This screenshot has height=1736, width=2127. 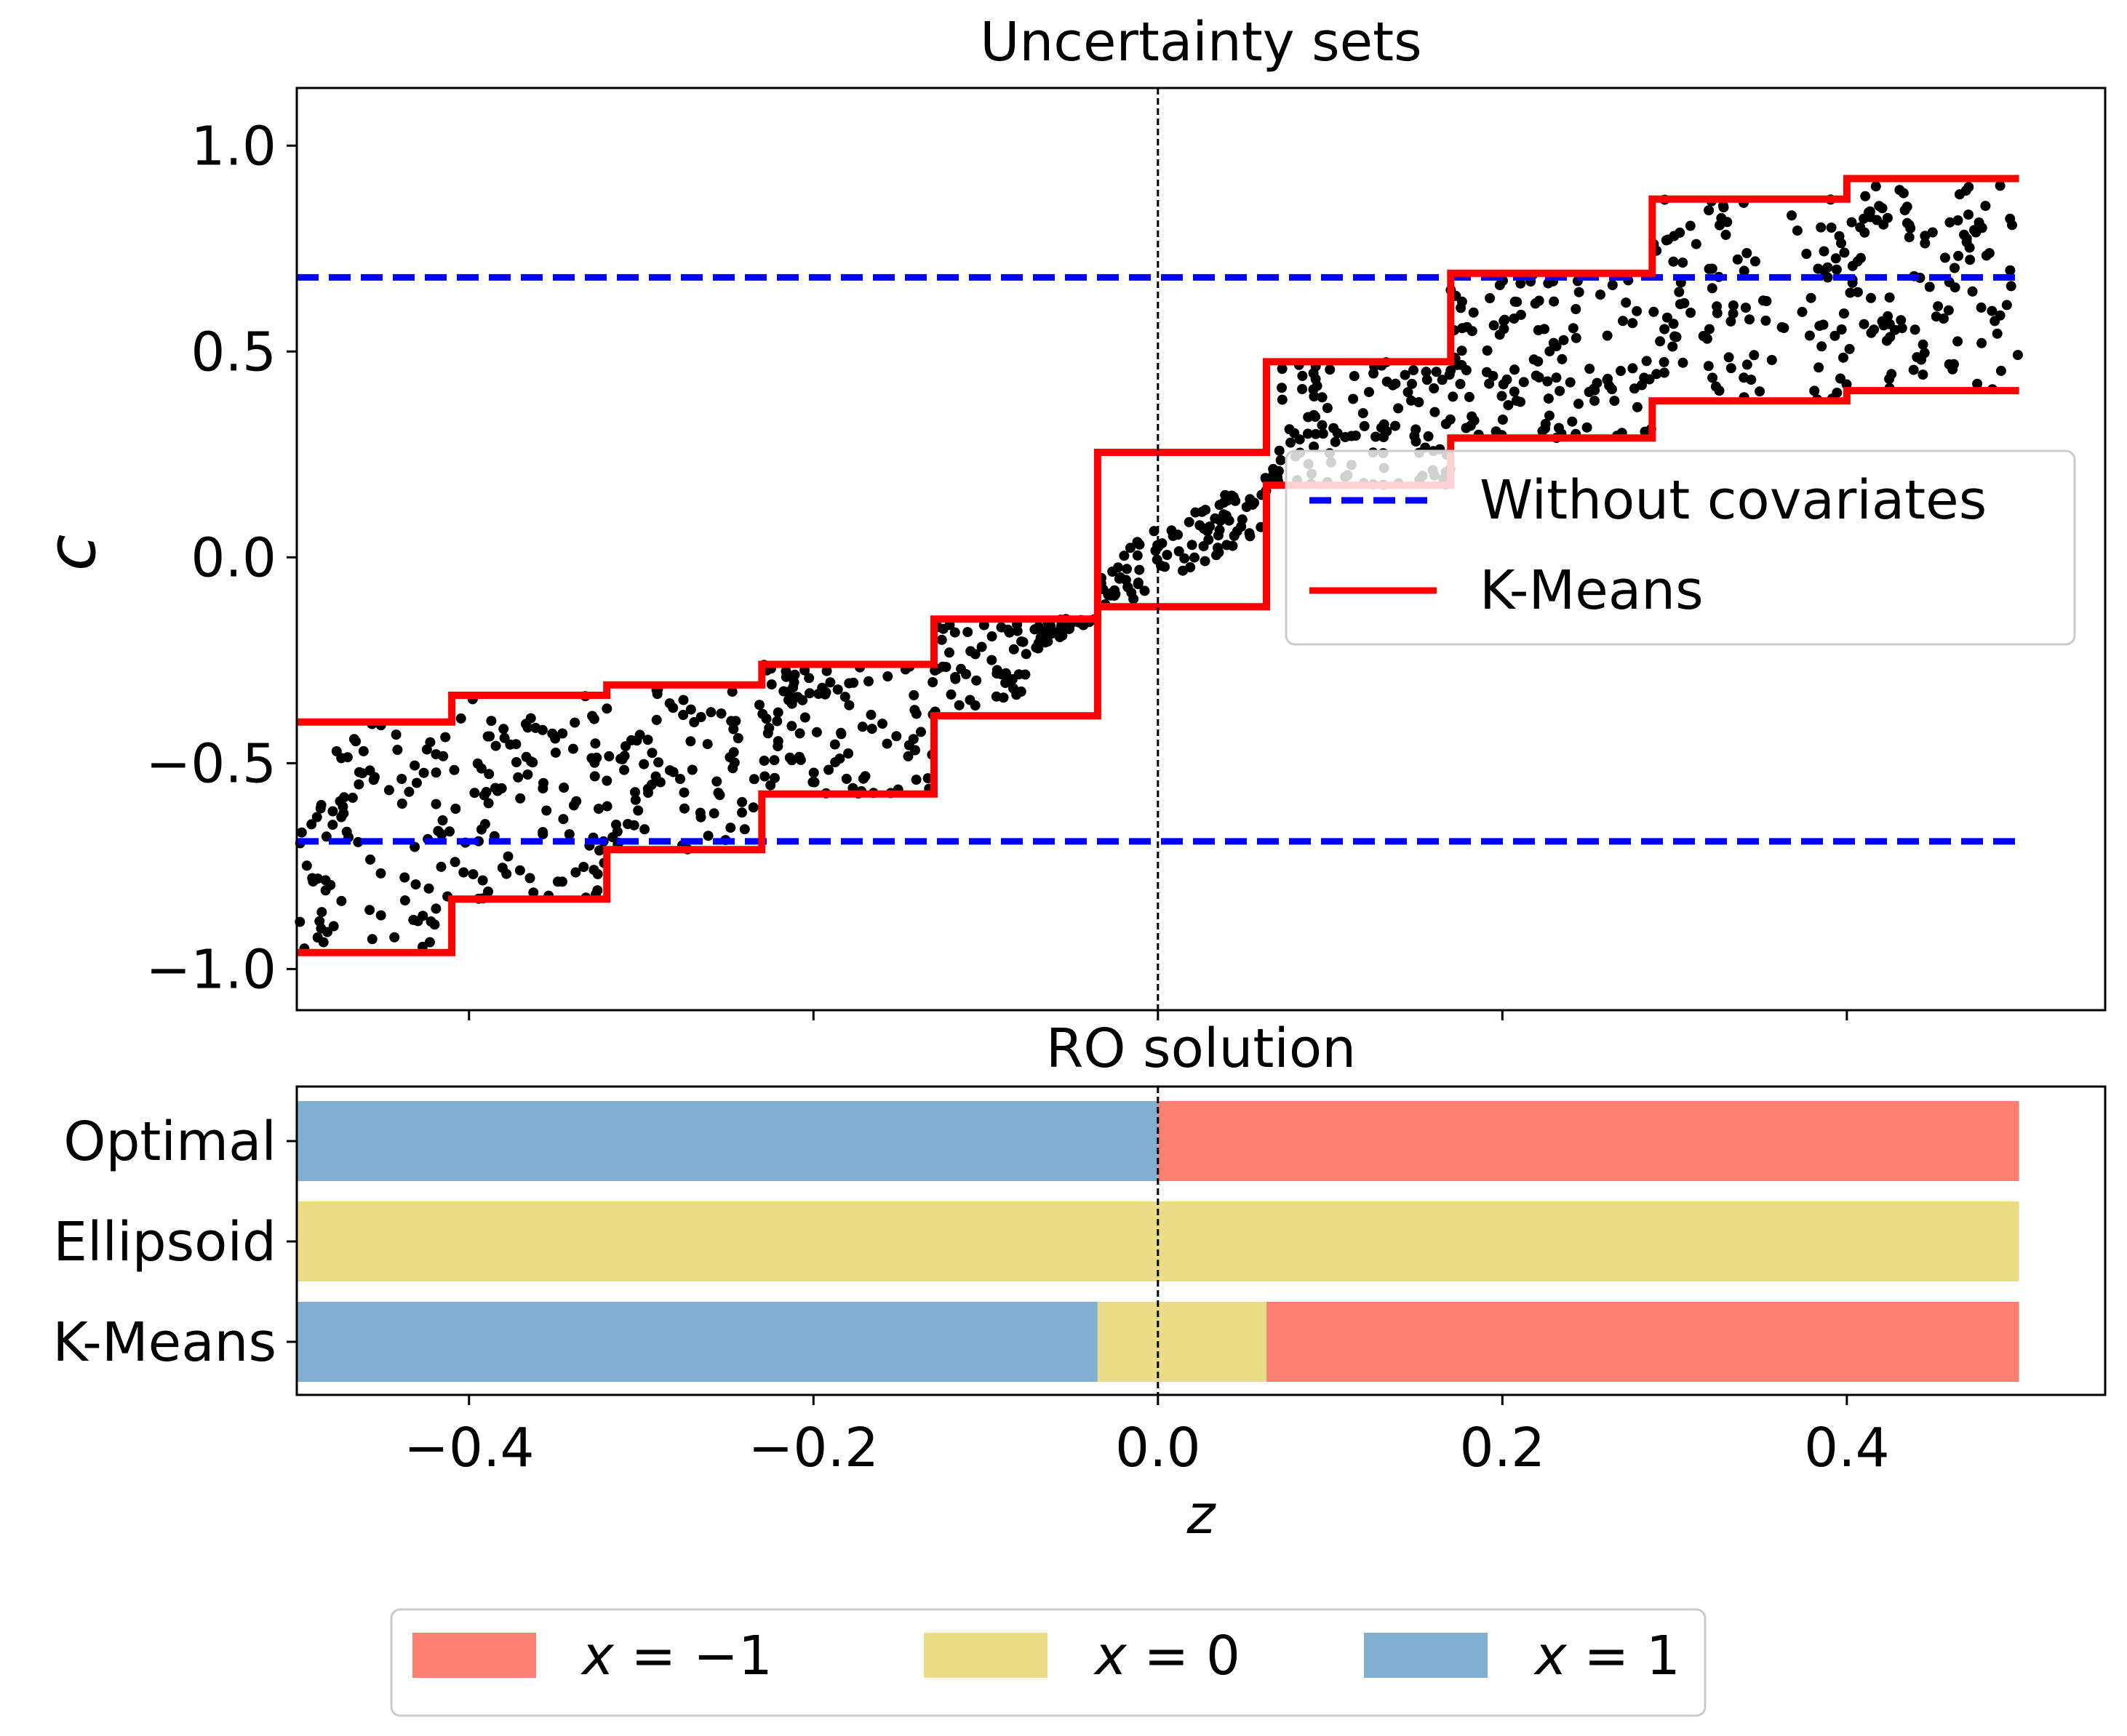 I want to click on top-y-tick-label: −1.0, so click(x=210, y=969).